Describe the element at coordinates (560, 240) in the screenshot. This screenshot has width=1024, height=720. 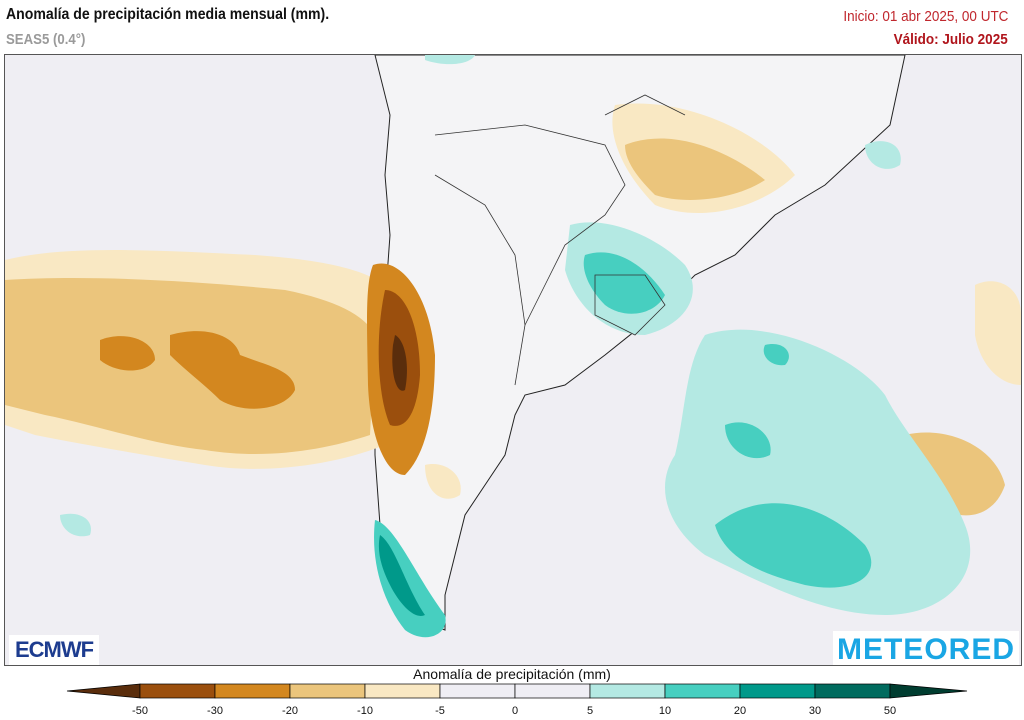
I see `country-borders` at that location.